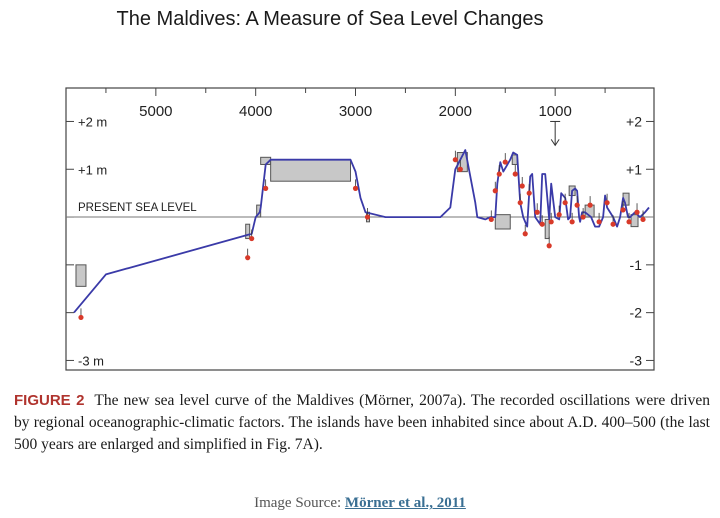  What do you see at coordinates (255, 111) in the screenshot?
I see `x-tick-label: 4000` at bounding box center [255, 111].